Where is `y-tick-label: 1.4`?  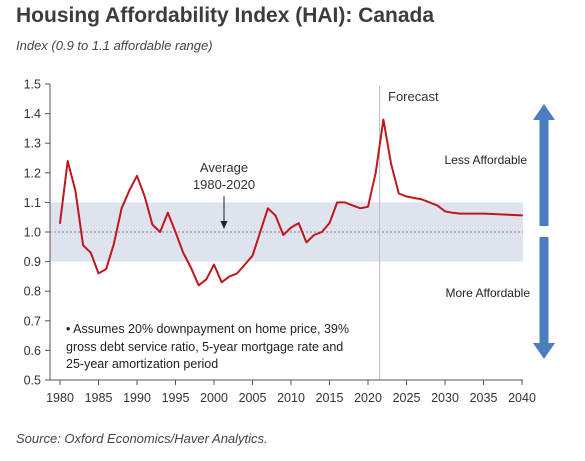 y-tick-label: 1.4 is located at coordinates (32, 114).